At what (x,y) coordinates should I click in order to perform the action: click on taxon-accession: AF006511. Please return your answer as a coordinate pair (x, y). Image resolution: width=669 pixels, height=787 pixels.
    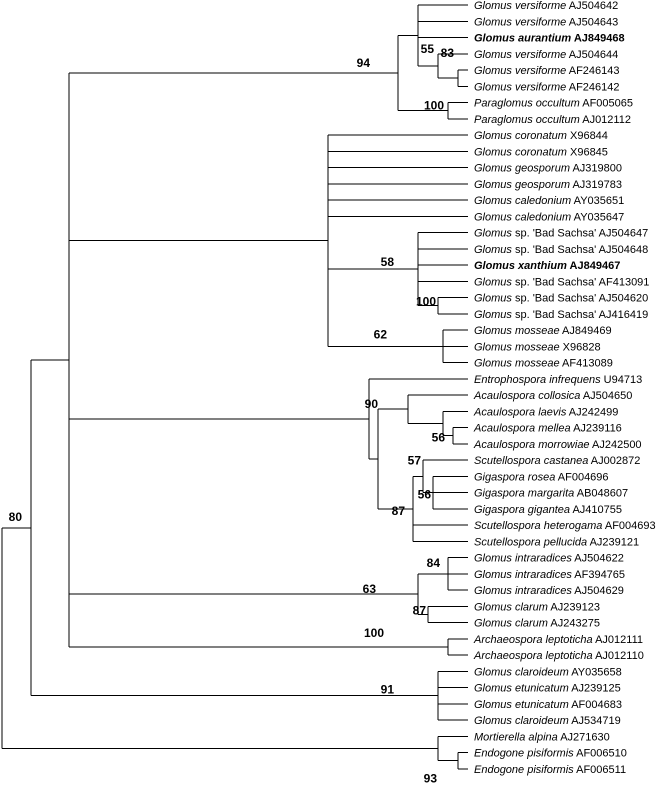
    Looking at the image, I should click on (600, 770).